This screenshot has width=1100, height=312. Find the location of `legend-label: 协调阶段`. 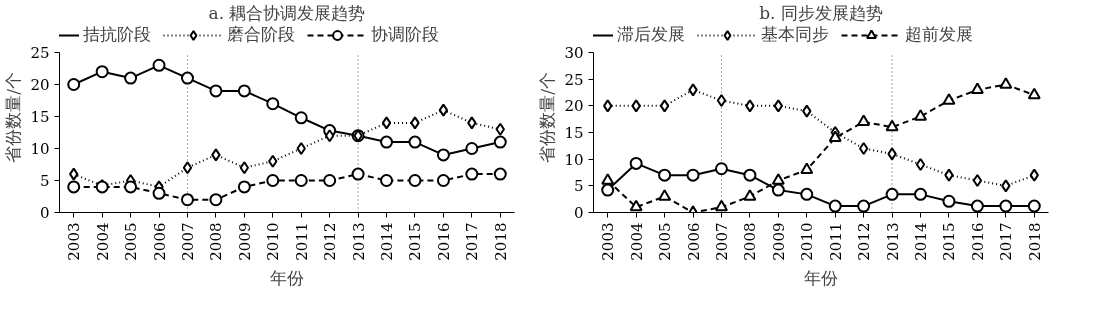

legend-label: 协调阶段 is located at coordinates (405, 34).